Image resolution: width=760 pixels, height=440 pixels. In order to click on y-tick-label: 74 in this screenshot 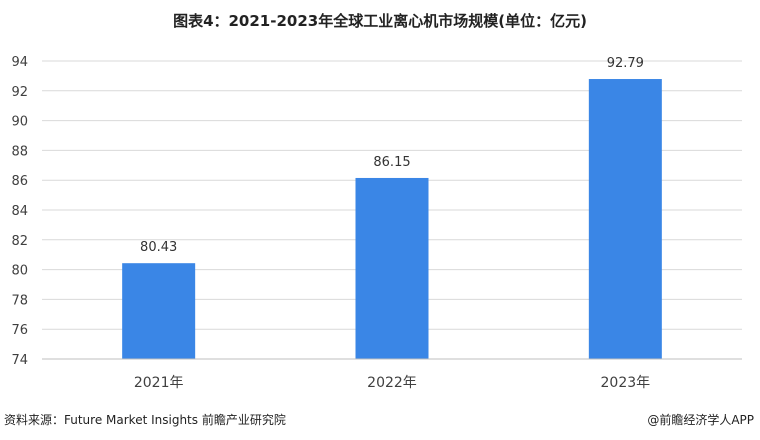, I will do `click(19, 360)`.